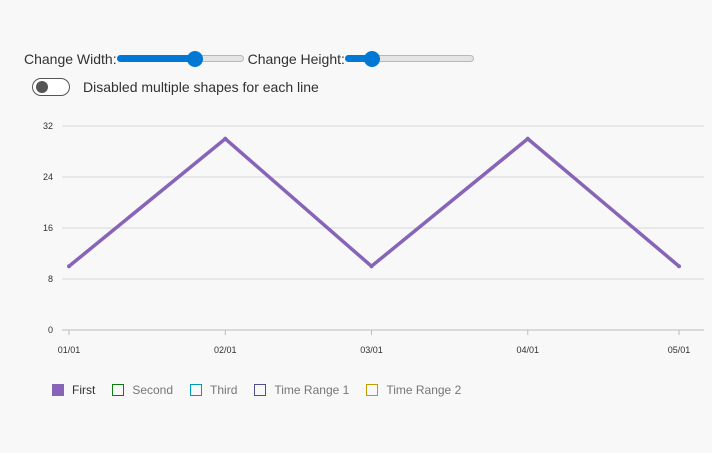 The image size is (712, 453). Describe the element at coordinates (153, 390) in the screenshot. I see `legend-label: Second` at that location.